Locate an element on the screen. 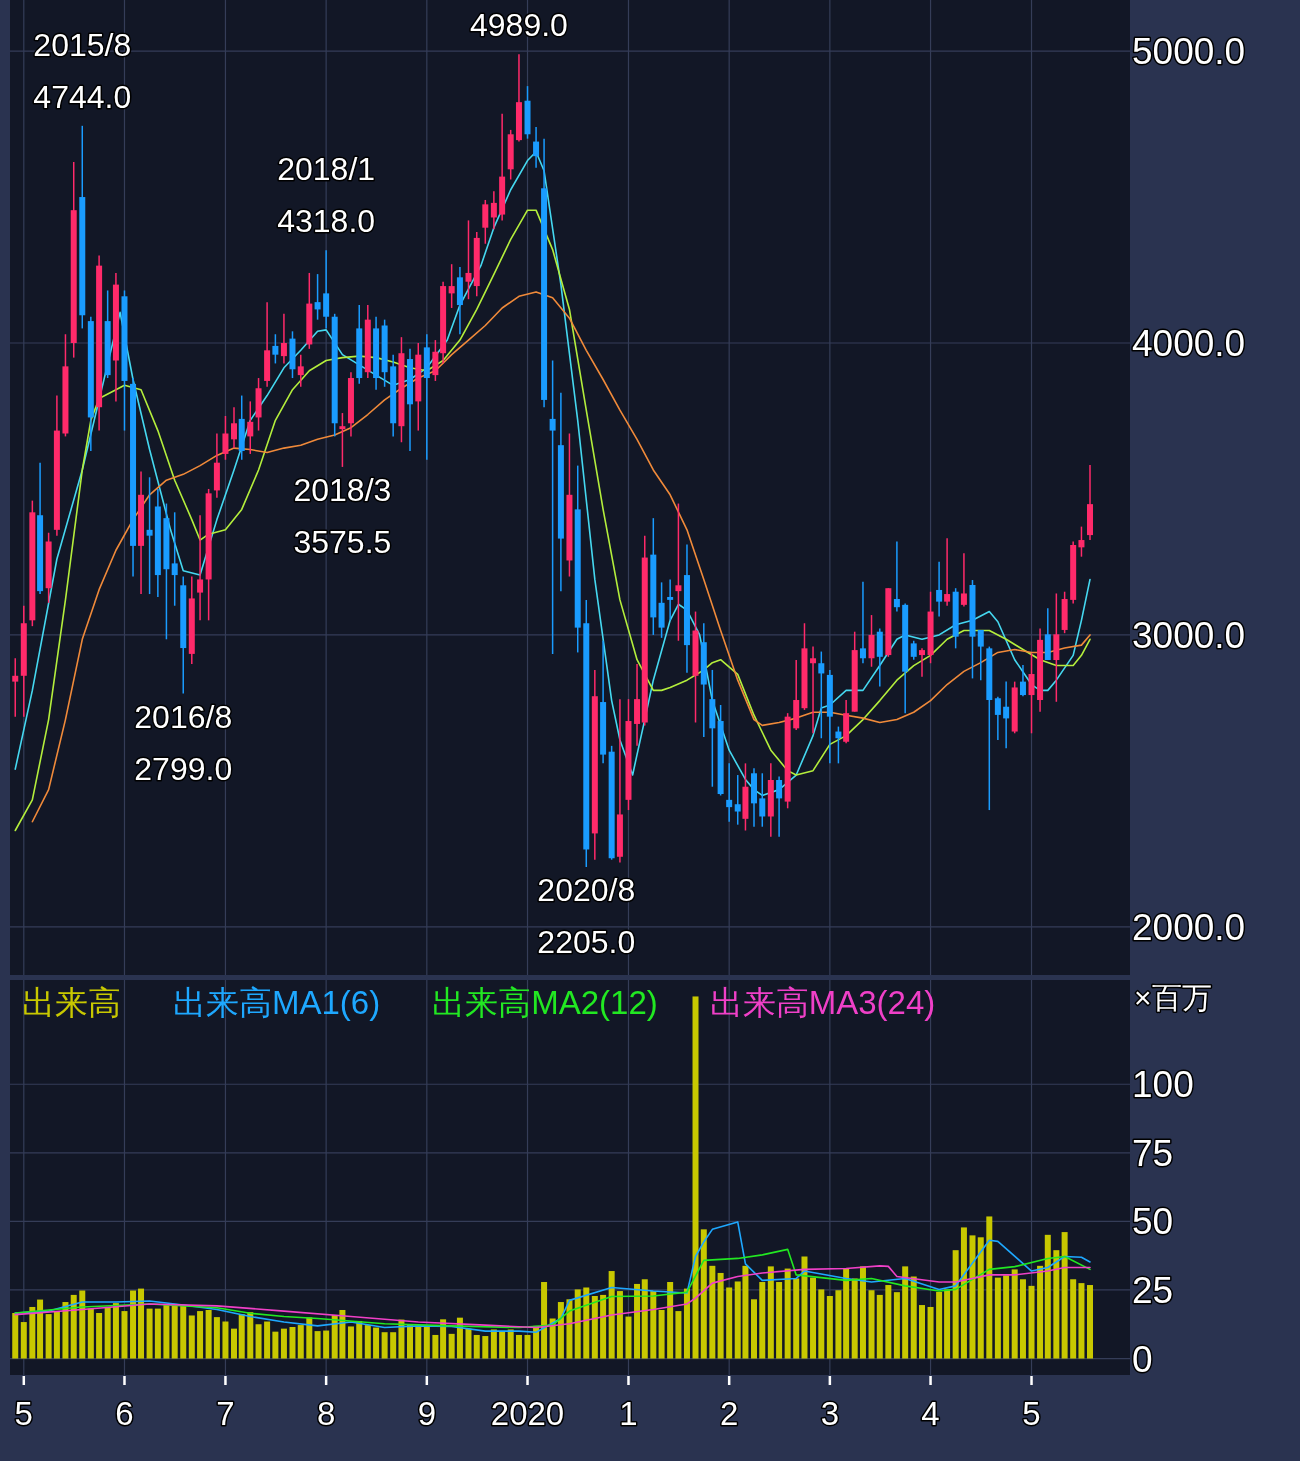 The width and height of the screenshot is (1300, 1461). text: 出来高MA3(24) is located at coordinates (822, 1002).